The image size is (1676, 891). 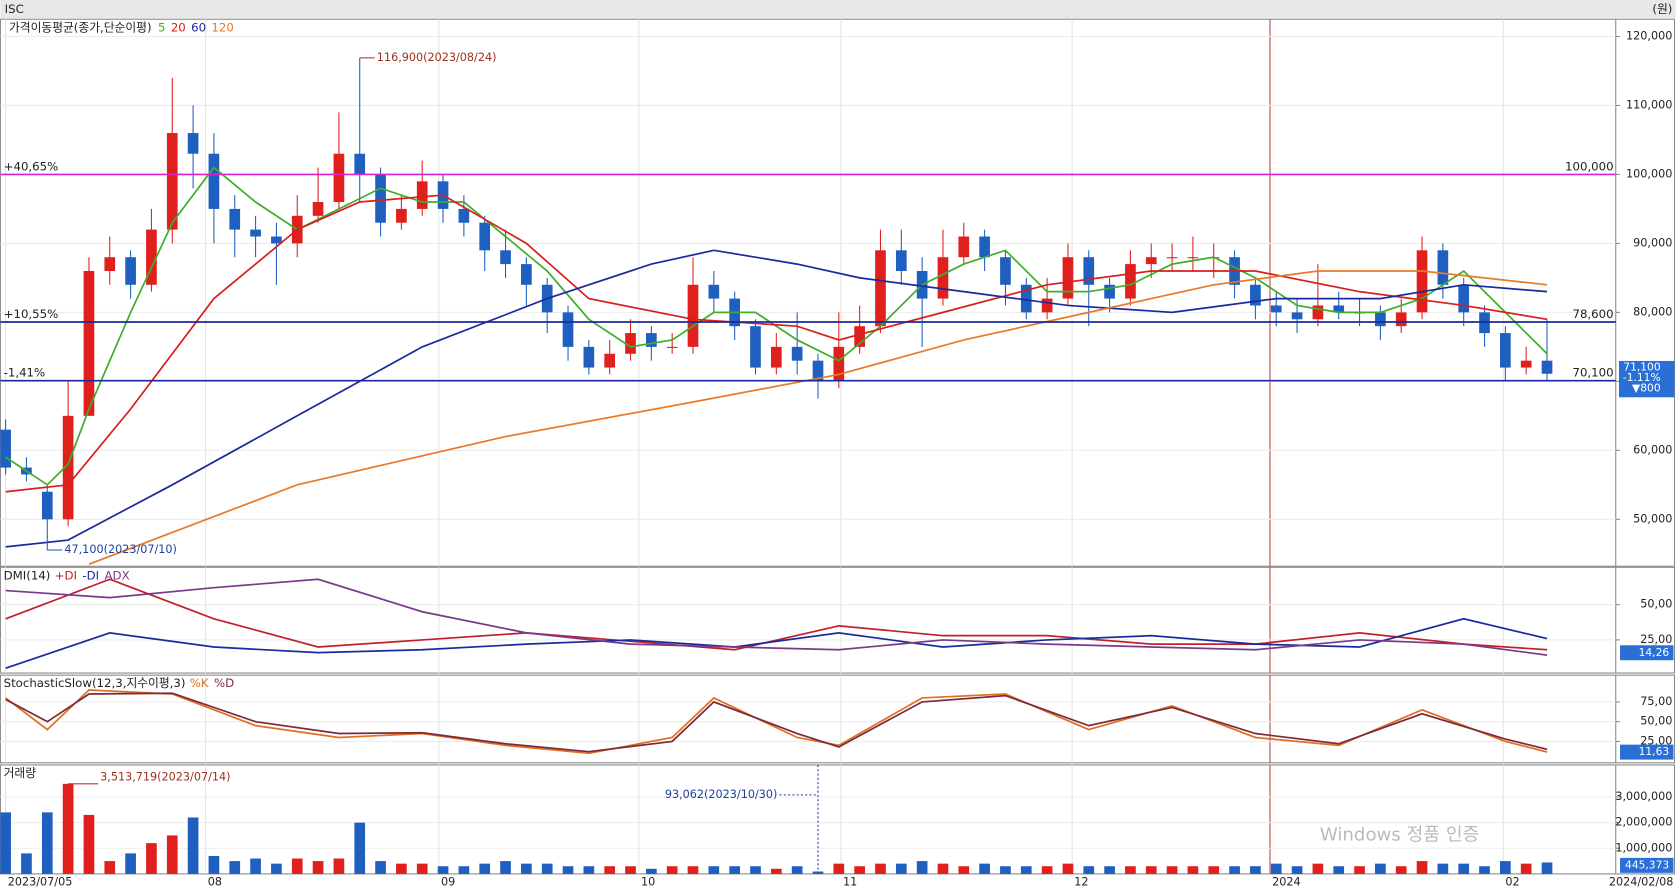 What do you see at coordinates (1652, 449) in the screenshot?
I see `y-tick-label: 60,000` at bounding box center [1652, 449].